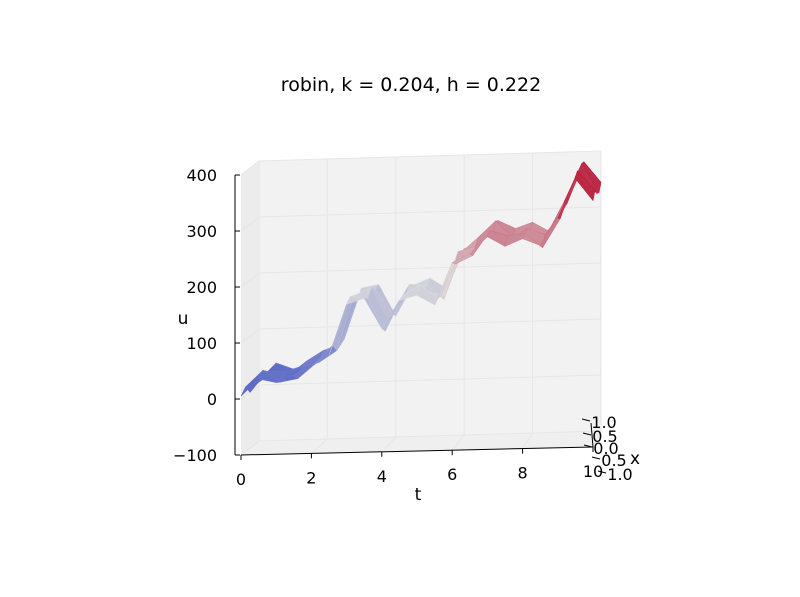 This screenshot has width=800, height=597. What do you see at coordinates (250, 308) in the screenshot?
I see `side-pane` at bounding box center [250, 308].